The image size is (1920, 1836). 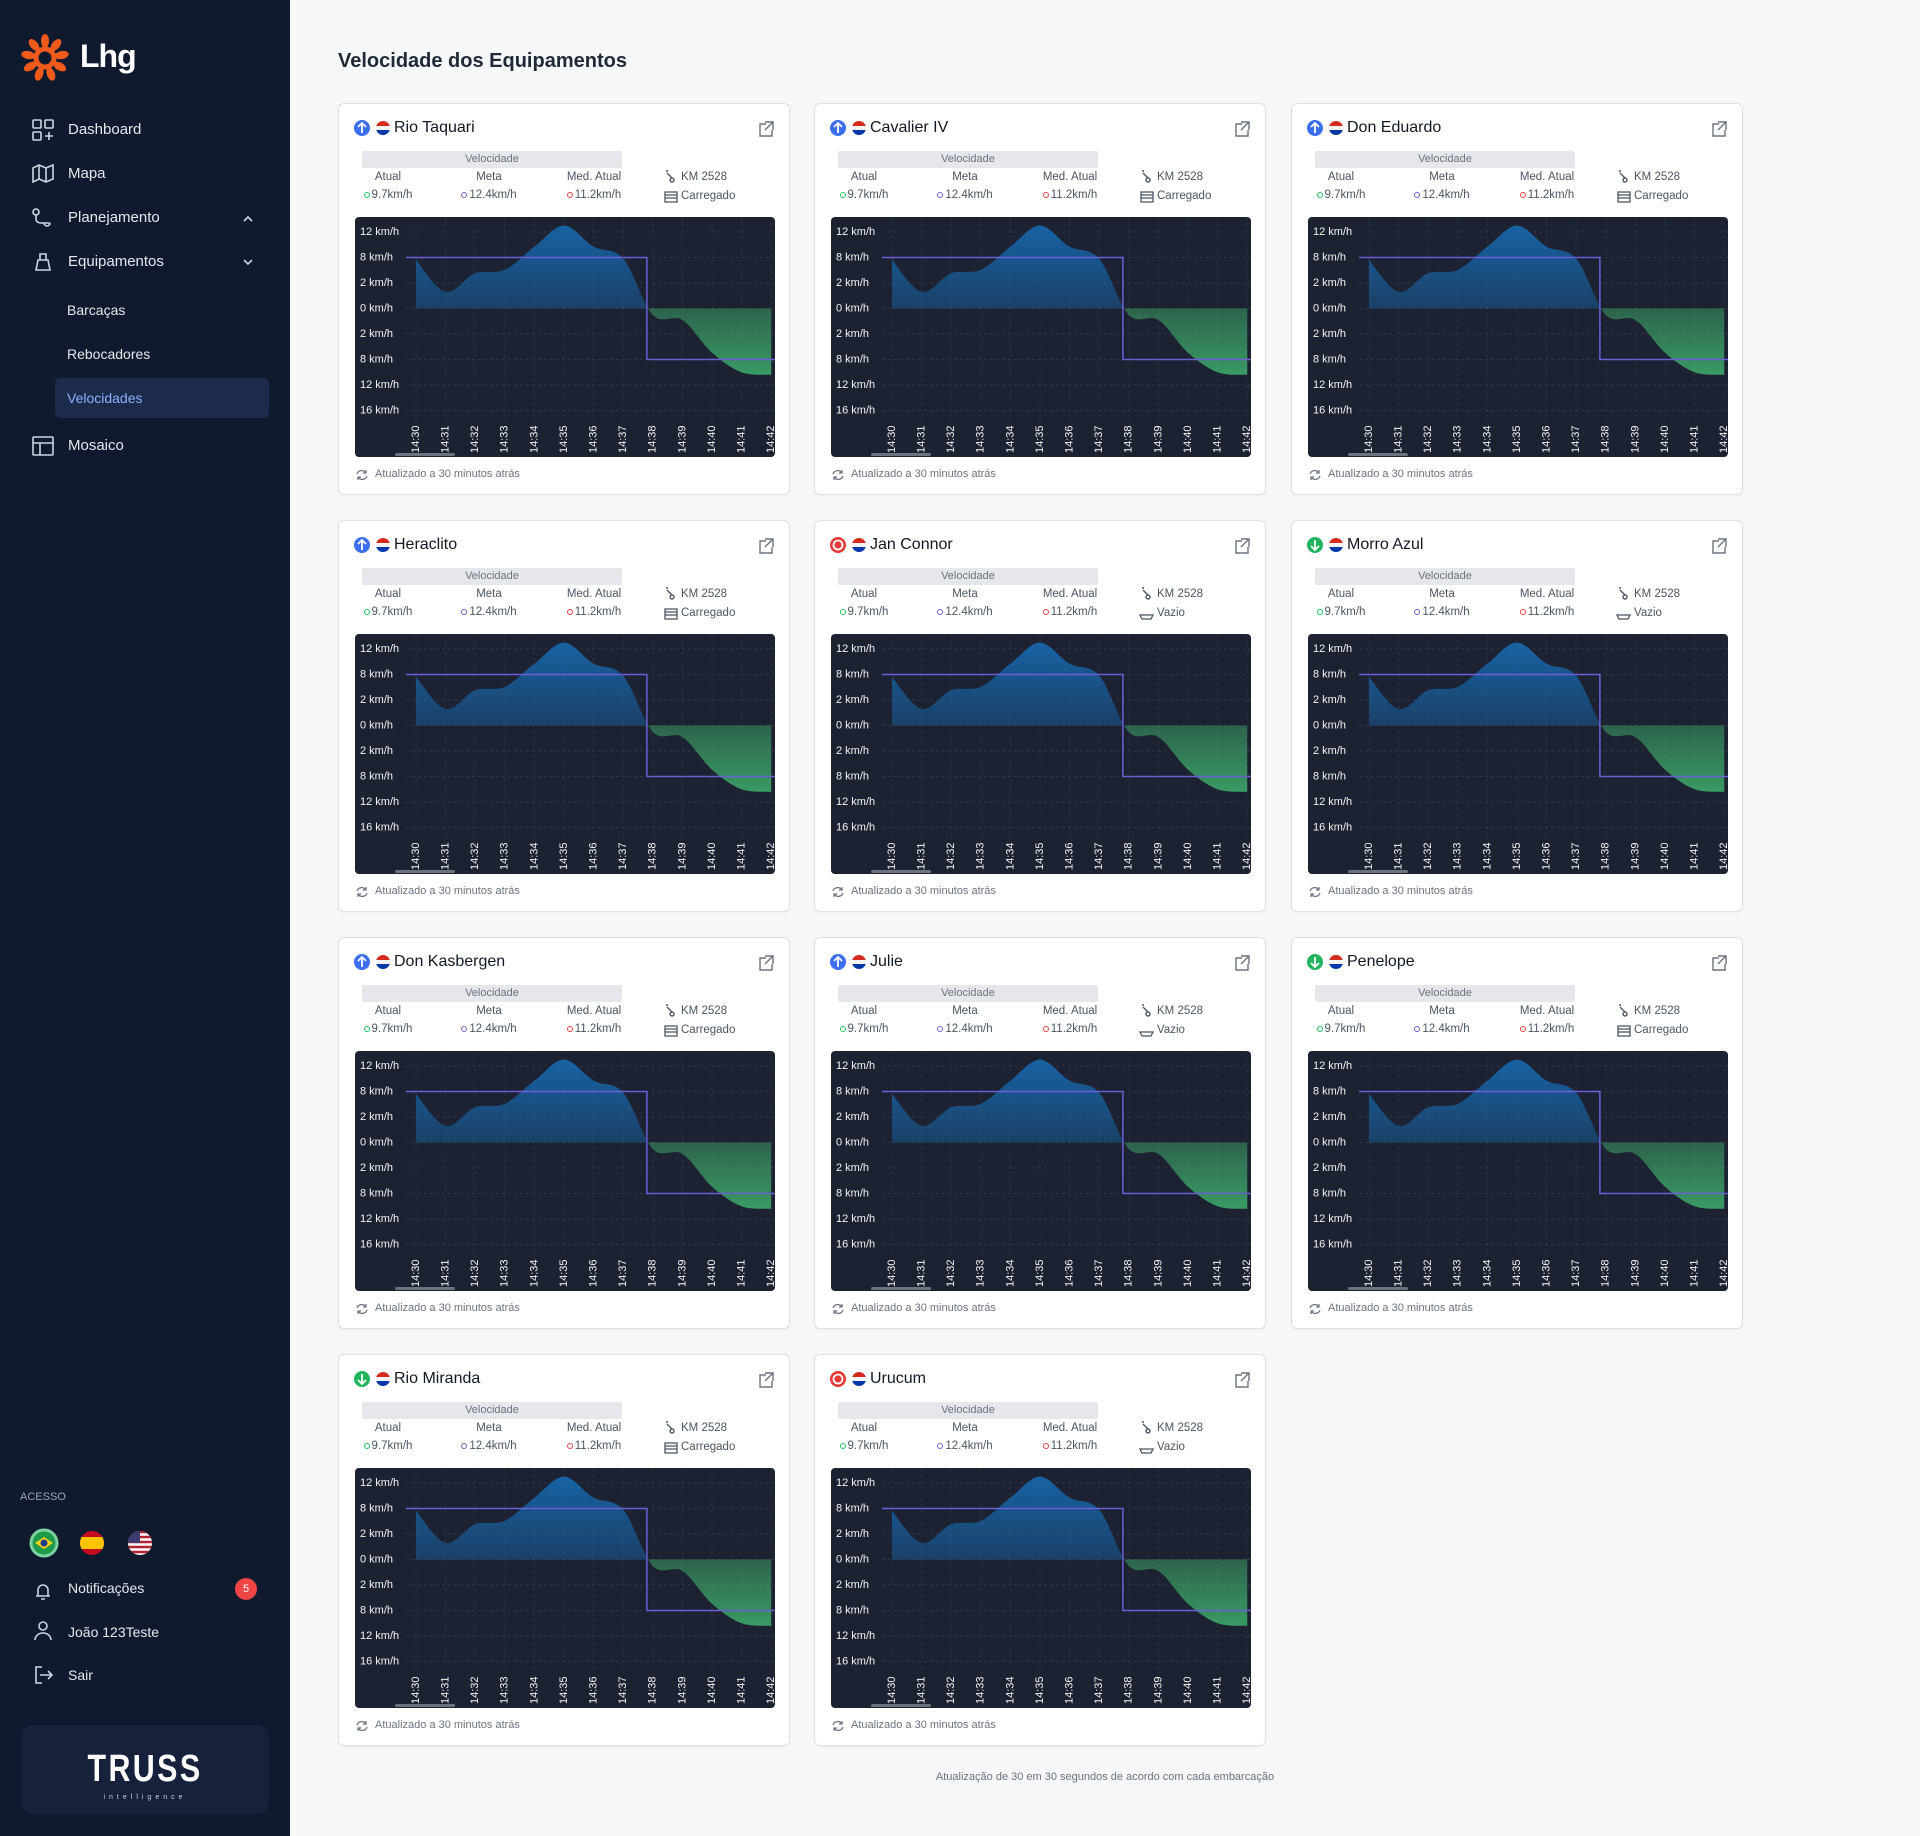 What do you see at coordinates (1385, 544) in the screenshot?
I see `equipment-name: Morro Azul` at bounding box center [1385, 544].